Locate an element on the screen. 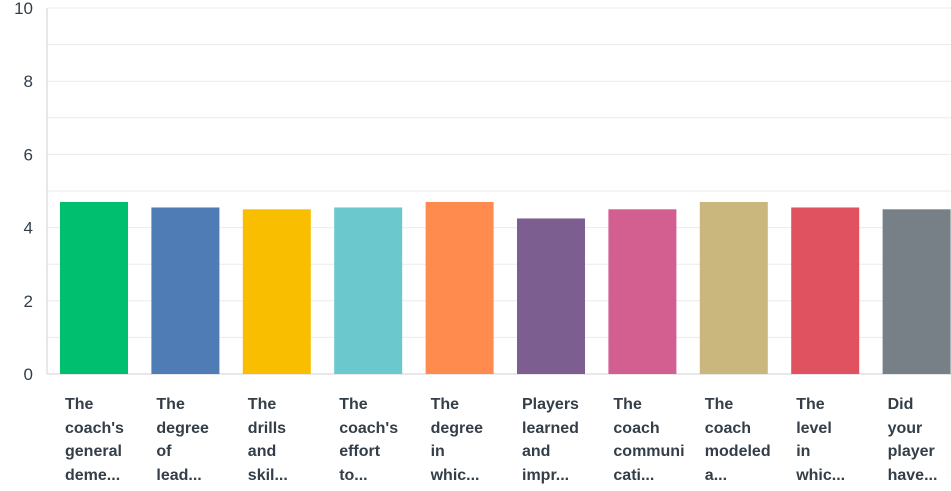  y-tick-label: 6 is located at coordinates (28, 154).